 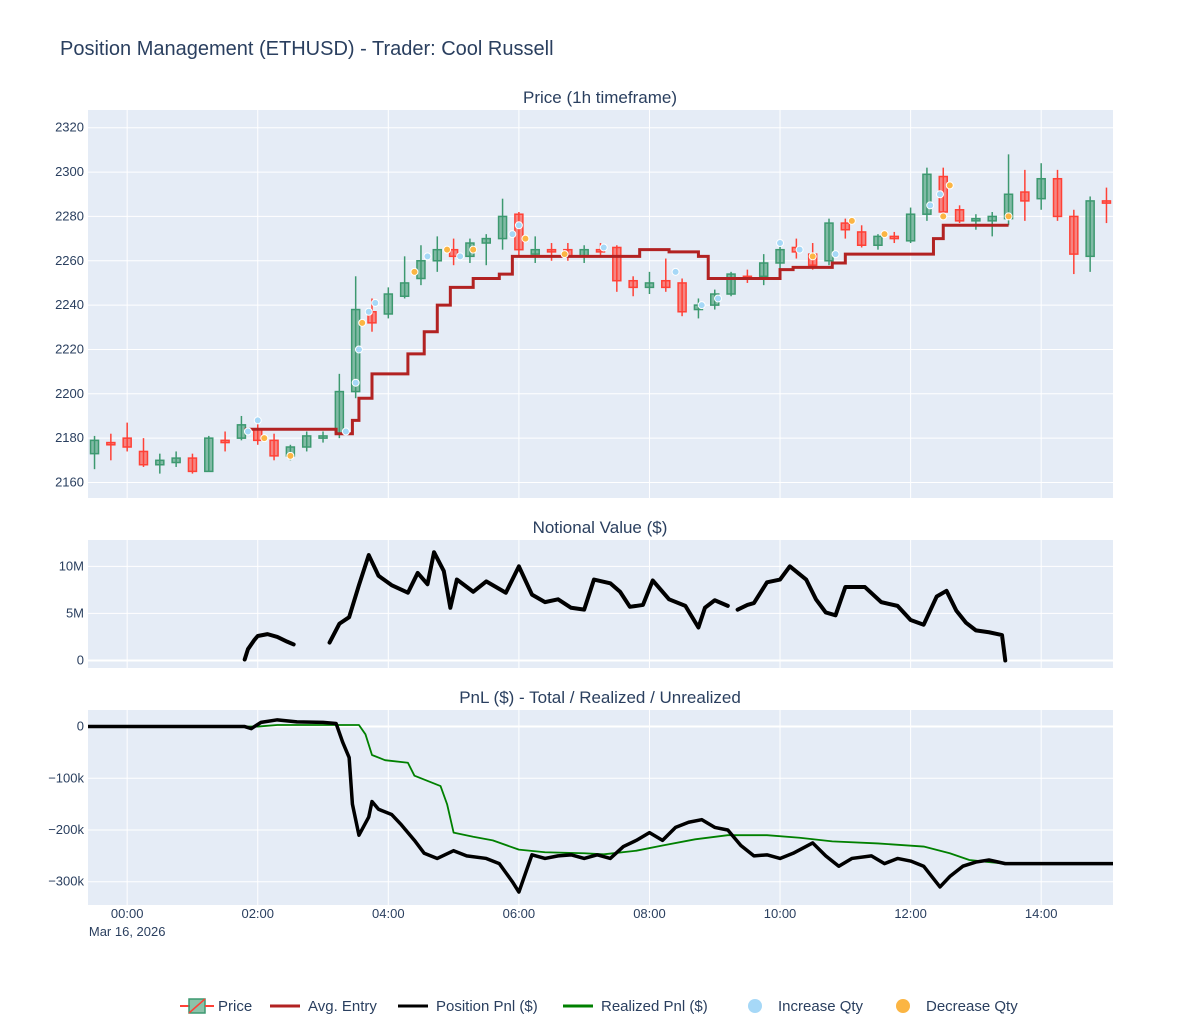 I want to click on pnl-panel-title: PnL ($) - Total / Realized / Unrealized, so click(x=600, y=697).